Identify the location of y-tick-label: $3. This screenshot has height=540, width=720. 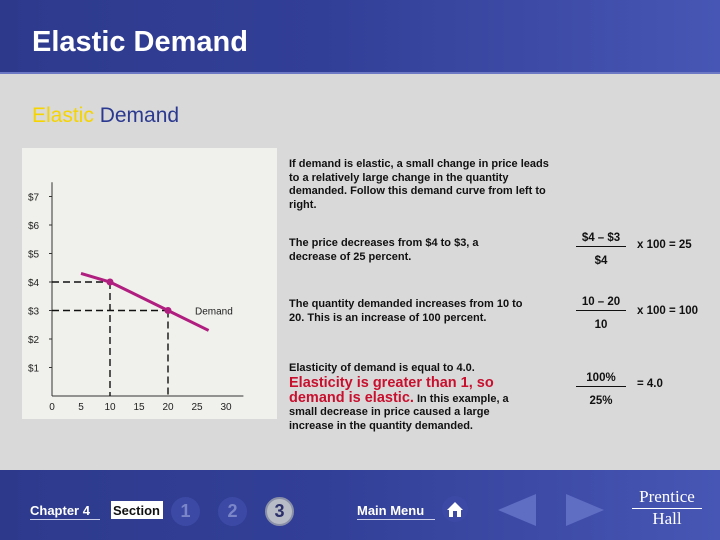
(34, 312).